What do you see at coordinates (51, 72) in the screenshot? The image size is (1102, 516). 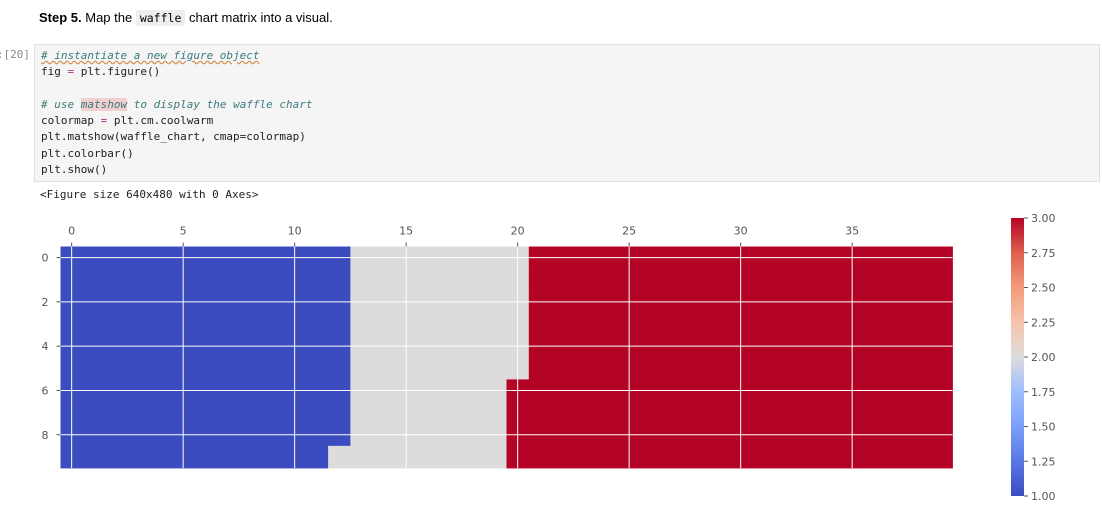 I see `code-line-2a: fig` at bounding box center [51, 72].